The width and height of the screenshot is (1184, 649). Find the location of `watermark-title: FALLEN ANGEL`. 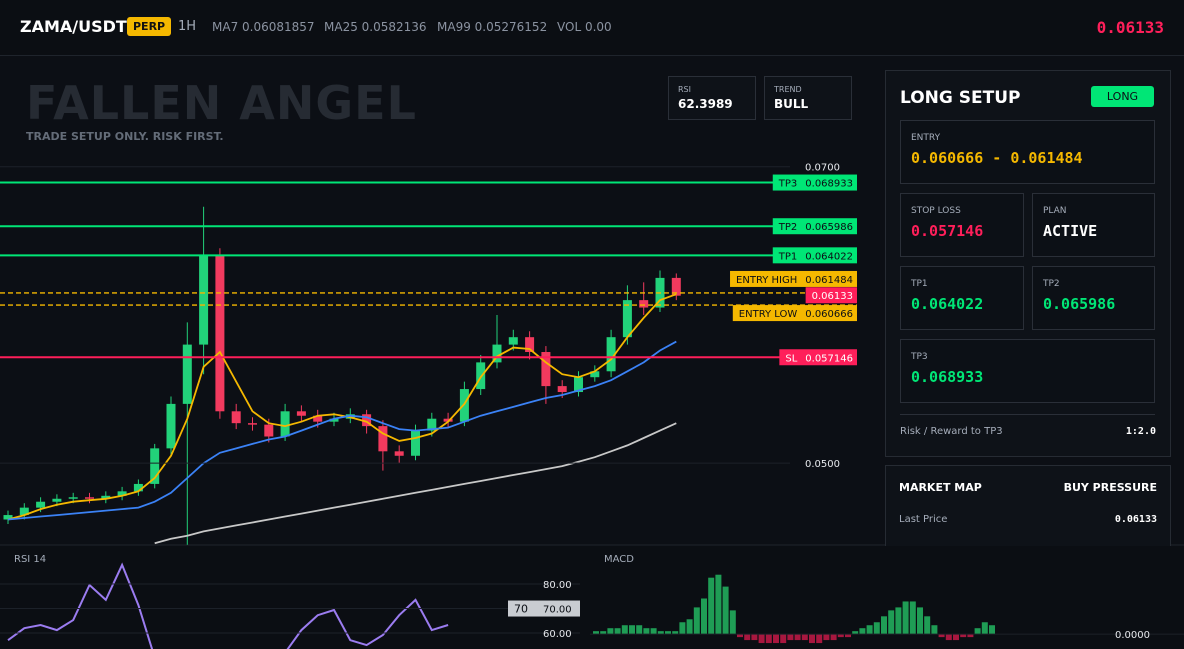

watermark-title: FALLEN ANGEL is located at coordinates (221, 103).